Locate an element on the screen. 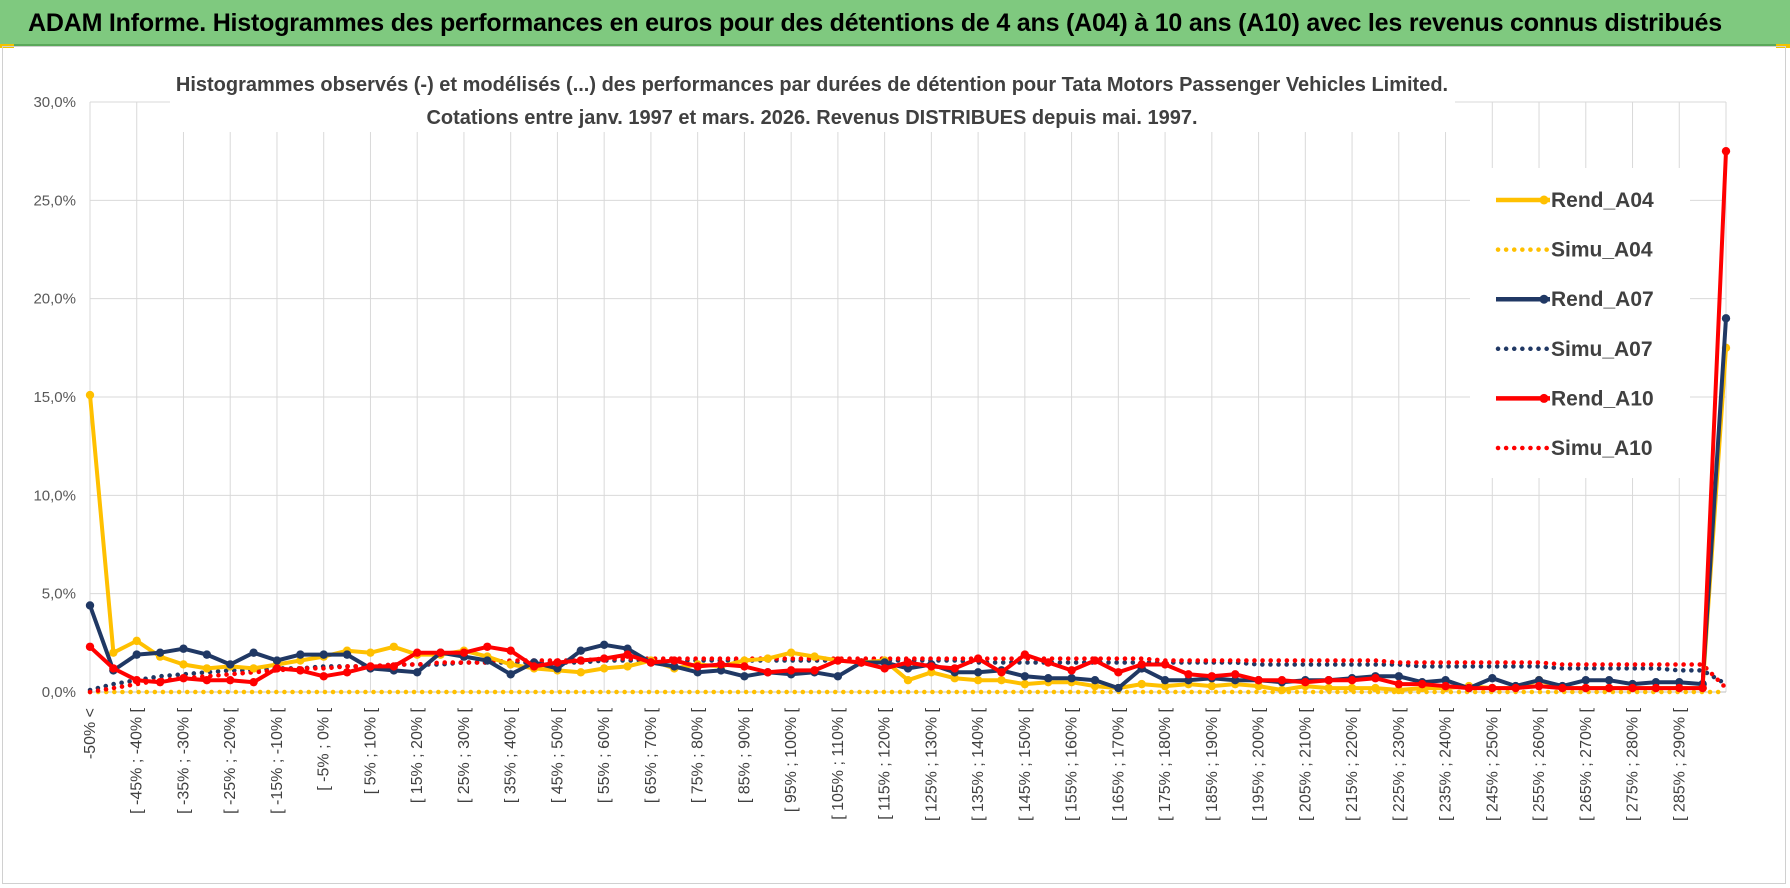 The image size is (1790, 888). legend-label: Simu_A04 is located at coordinates (1602, 250).